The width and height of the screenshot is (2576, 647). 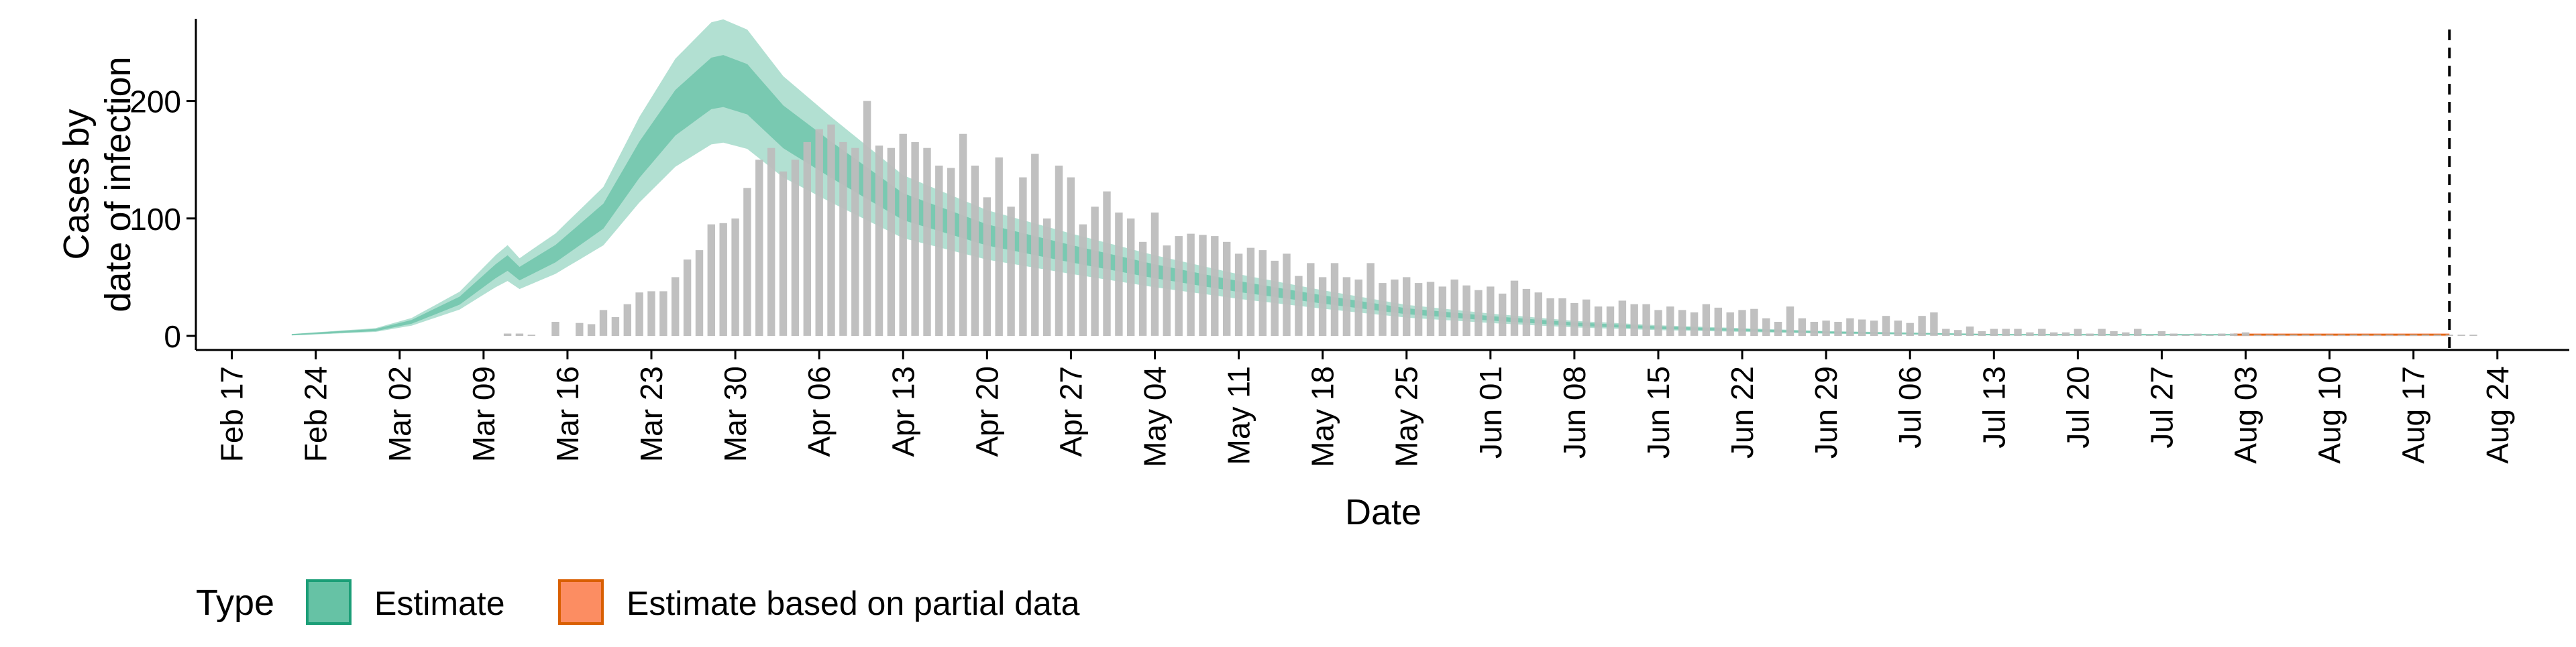 I want to click on x-axis-title: Date, so click(x=1383, y=512).